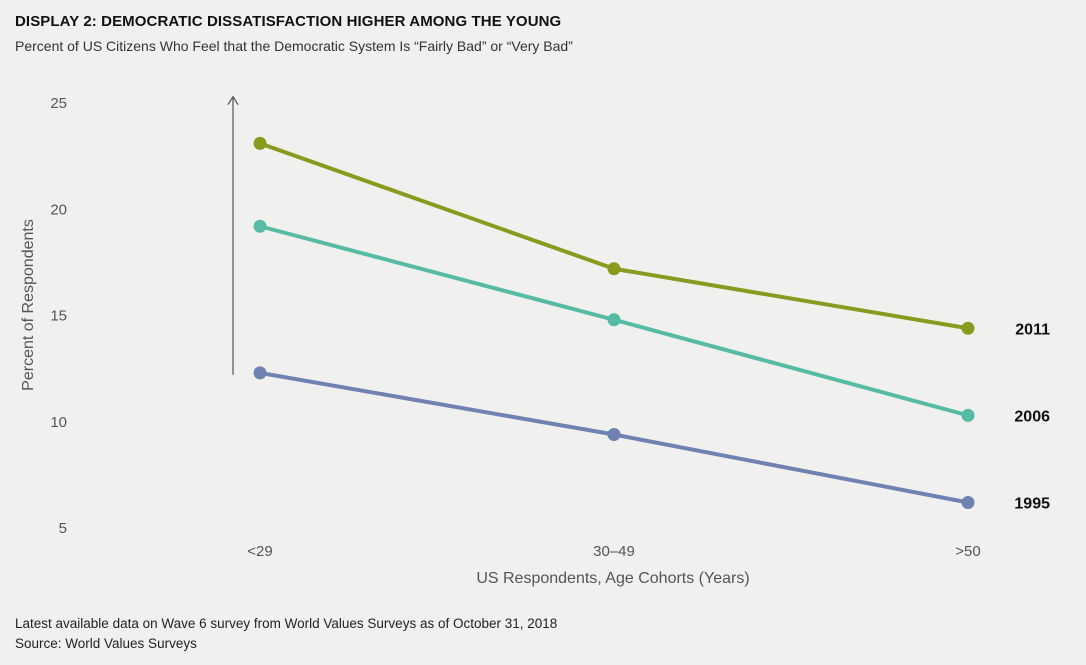 This screenshot has width=1086, height=665. I want to click on series-labels: 2011 2006 1995, so click(1032, 416).